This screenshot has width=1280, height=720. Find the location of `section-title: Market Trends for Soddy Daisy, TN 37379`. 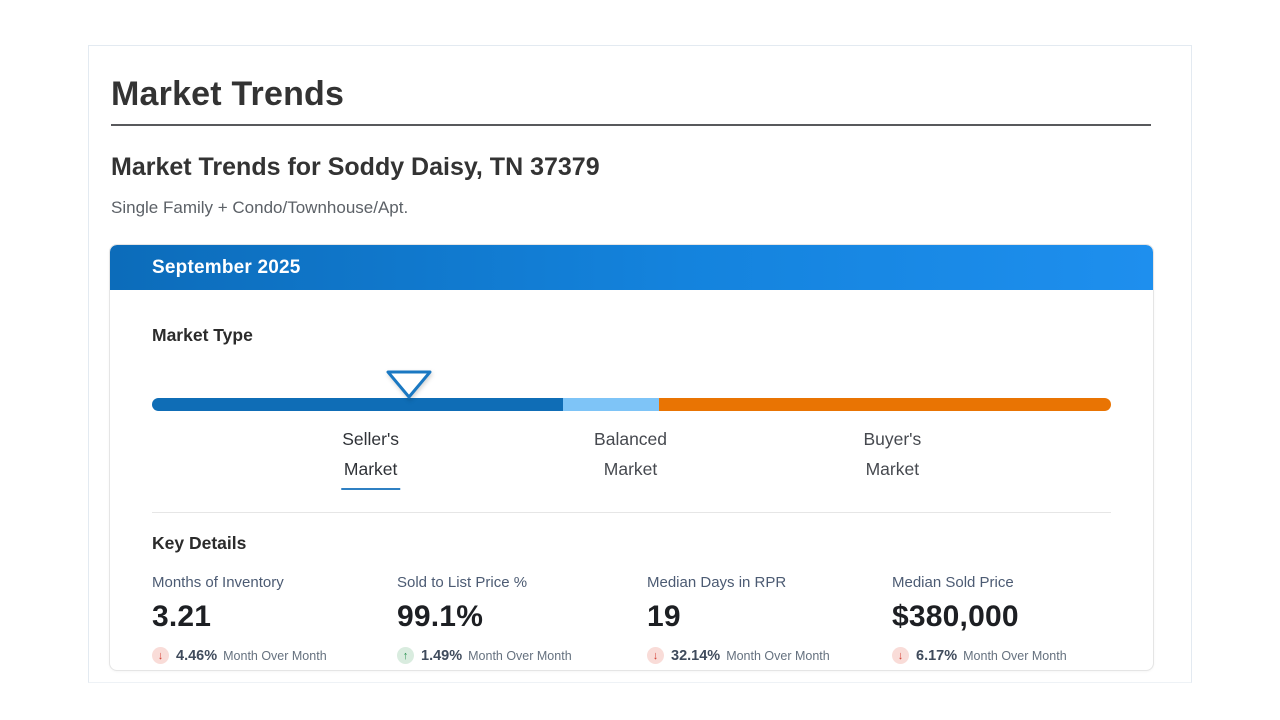

section-title: Market Trends for Soddy Daisy, TN 37379 is located at coordinates (355, 167).